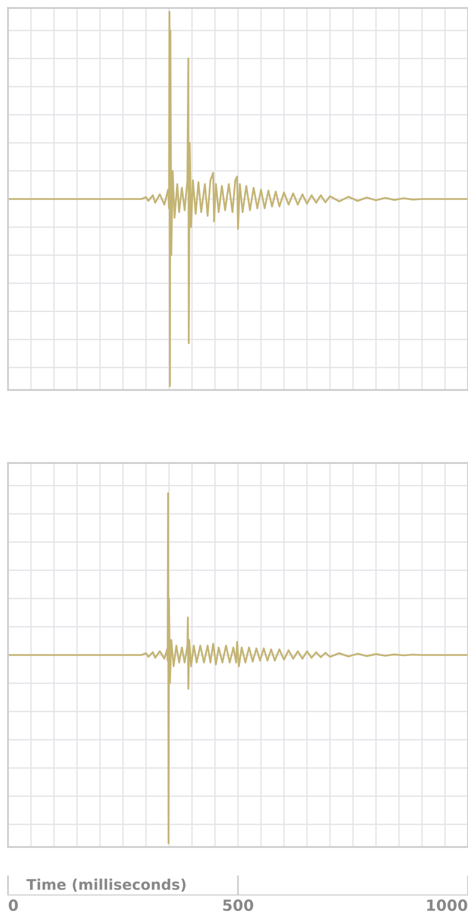 The image size is (468, 916). Describe the element at coordinates (13, 905) in the screenshot. I see `x-tick-label: 0` at that location.